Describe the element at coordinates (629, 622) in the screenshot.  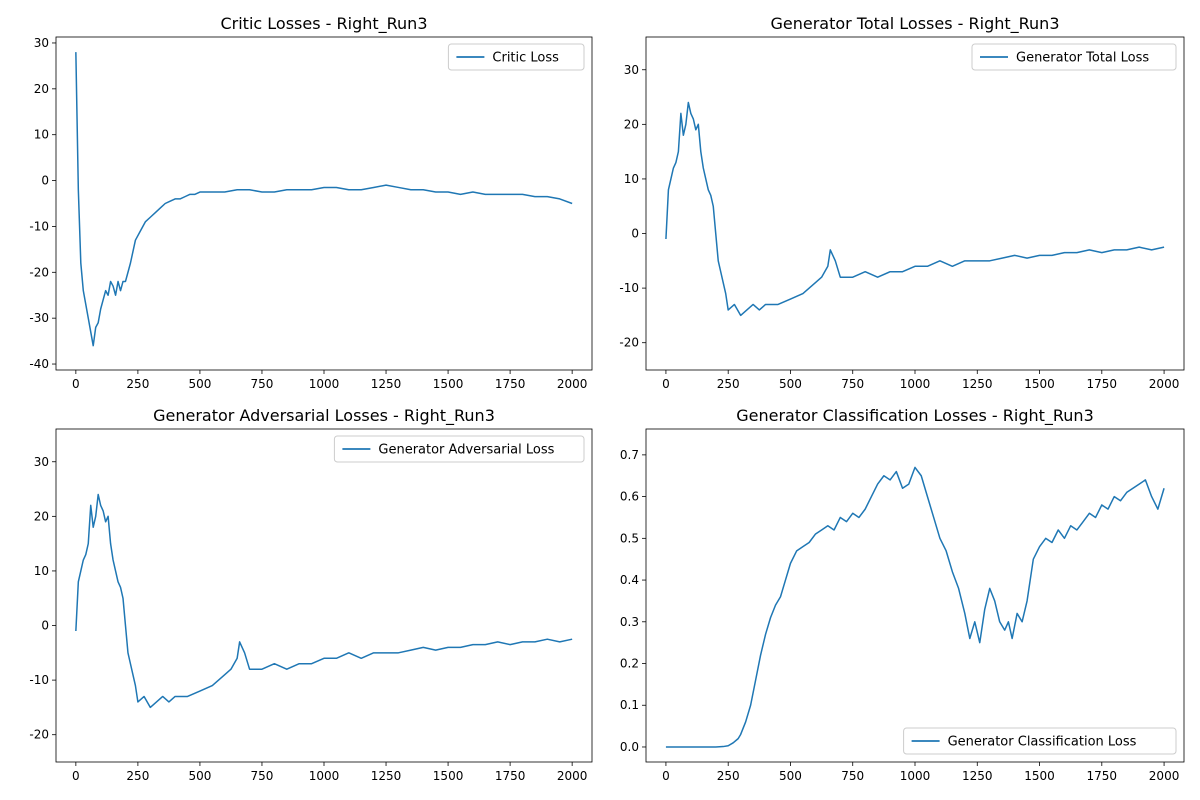
I see `y-tick-label: 0.3` at that location.